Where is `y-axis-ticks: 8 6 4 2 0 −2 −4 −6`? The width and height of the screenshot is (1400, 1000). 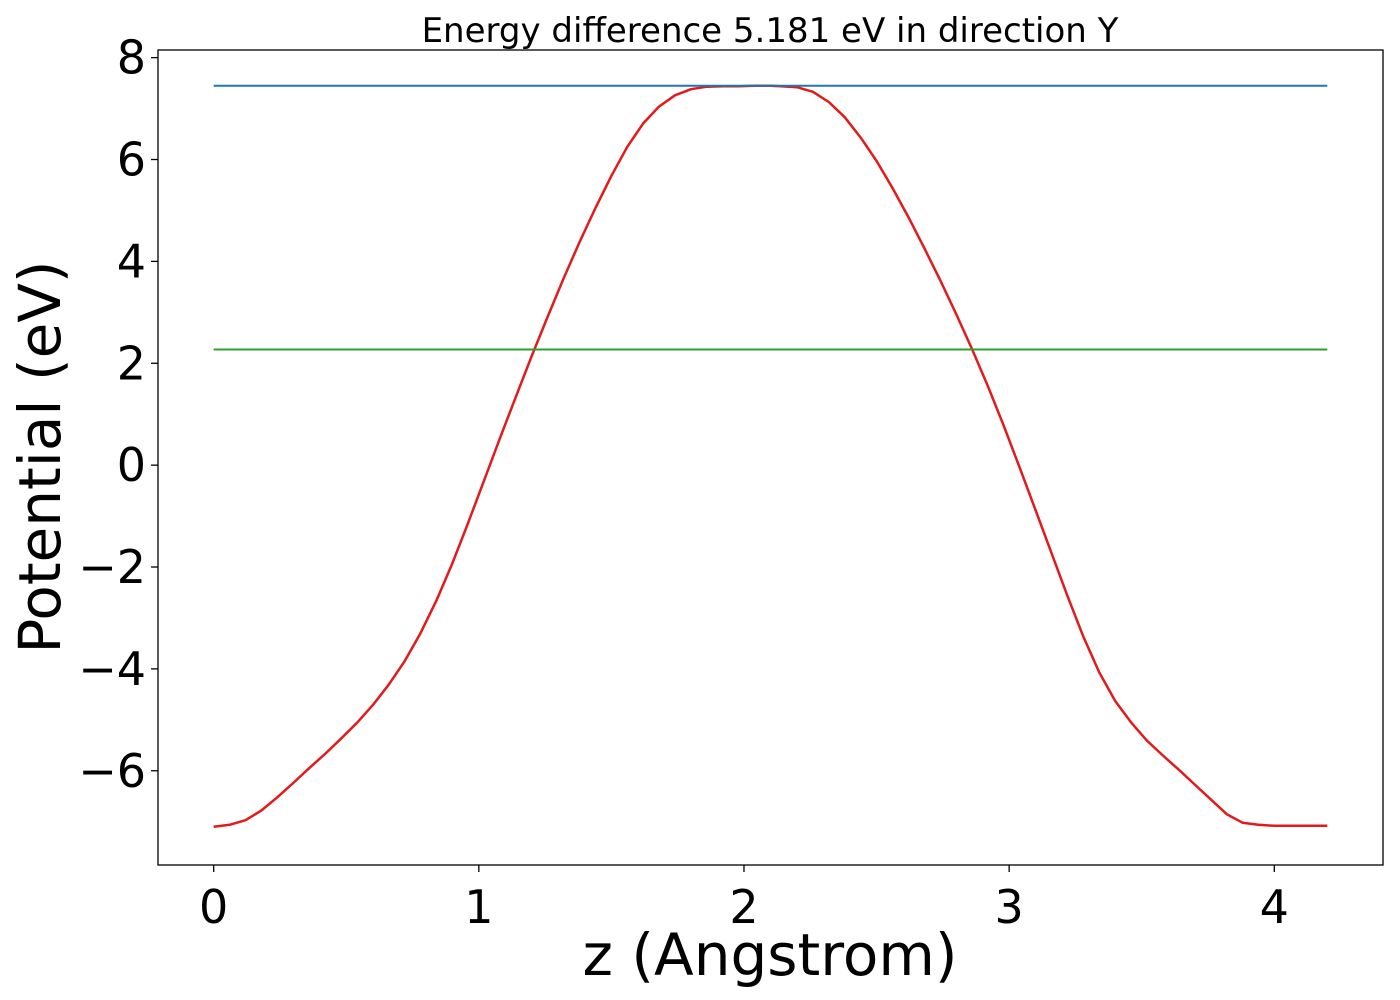
y-axis-ticks: 8 6 4 2 0 −2 −4 −6 is located at coordinates (118, 414).